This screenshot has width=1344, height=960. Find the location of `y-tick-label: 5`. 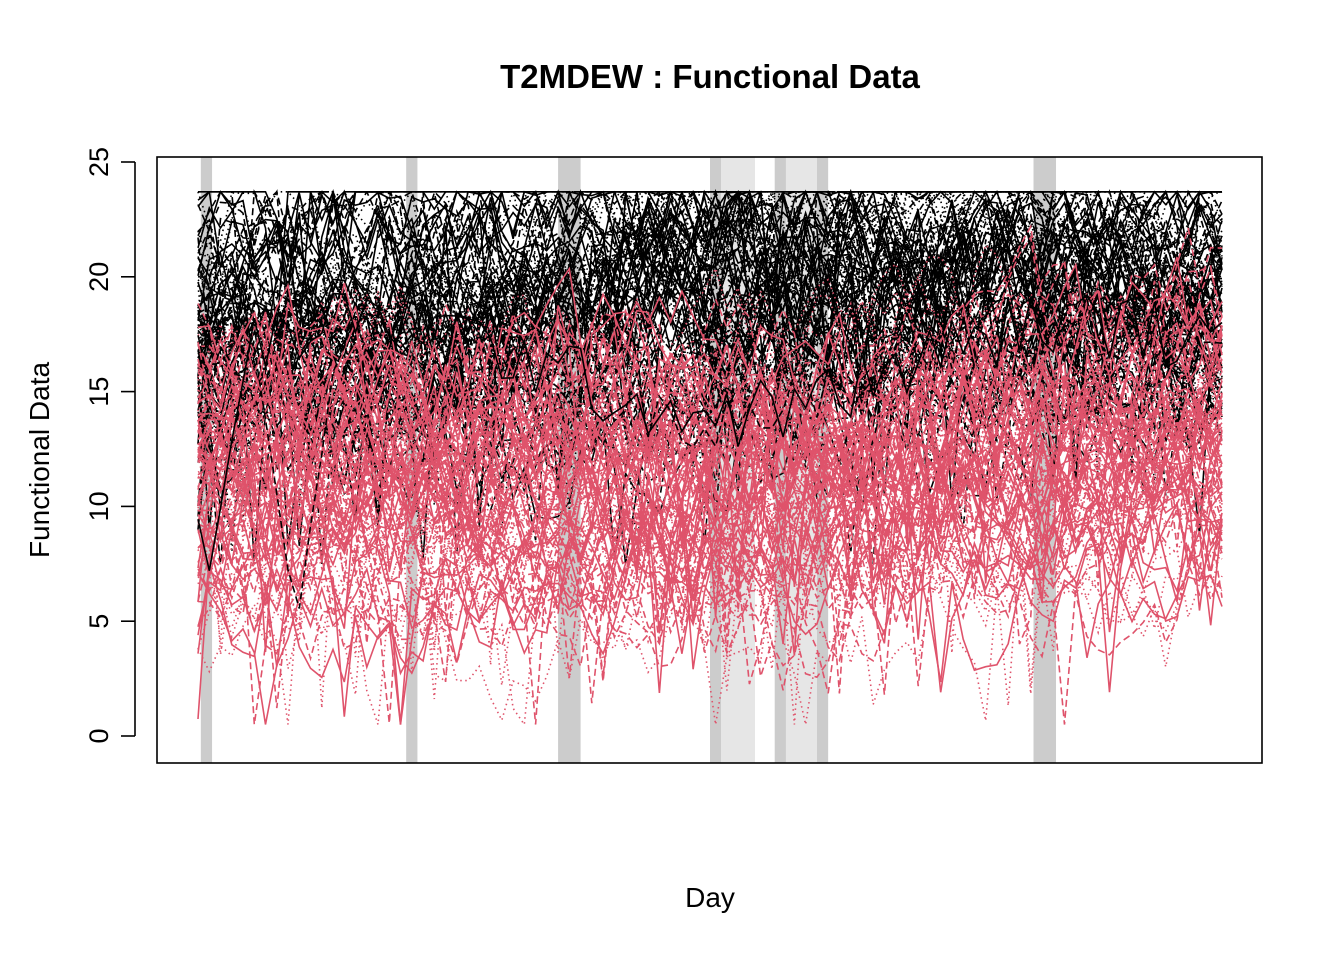

y-tick-label: 5 is located at coordinates (99, 621).